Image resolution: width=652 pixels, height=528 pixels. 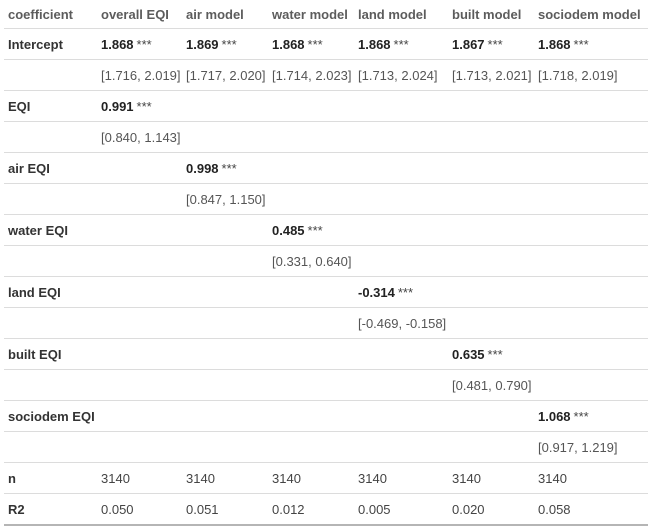 I want to click on stat-value: 0.050, so click(x=117, y=509).